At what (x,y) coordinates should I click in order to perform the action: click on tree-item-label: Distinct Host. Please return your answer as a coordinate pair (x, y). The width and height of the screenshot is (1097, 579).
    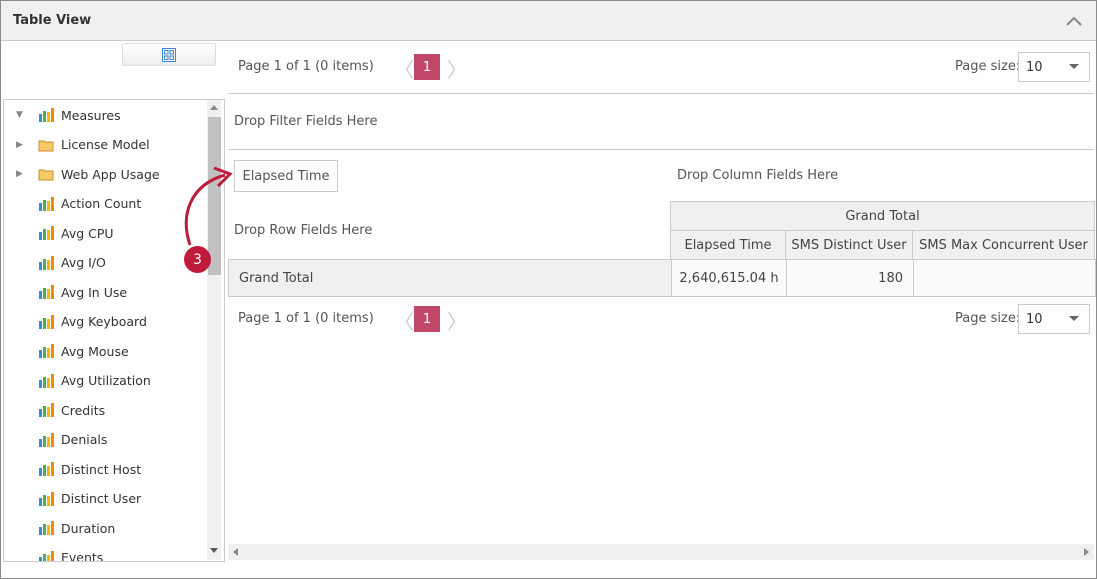
    Looking at the image, I should click on (101, 469).